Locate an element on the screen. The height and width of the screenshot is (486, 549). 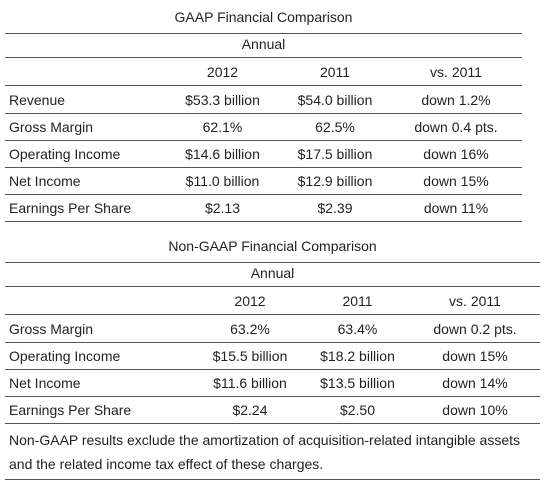
cell: $2.24 is located at coordinates (250, 410).